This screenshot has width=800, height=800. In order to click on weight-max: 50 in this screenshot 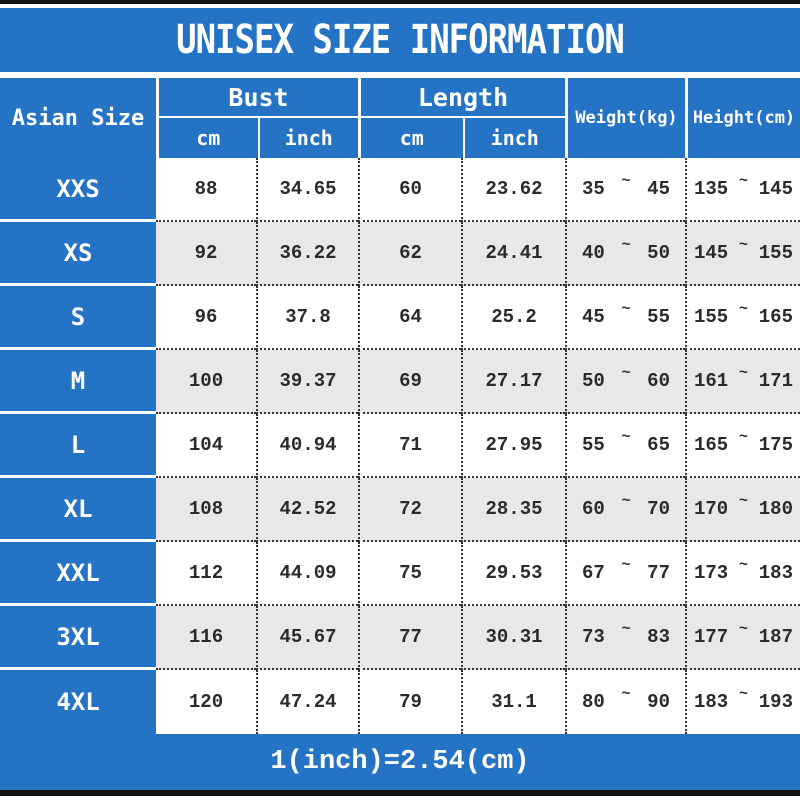, I will do `click(658, 253)`.